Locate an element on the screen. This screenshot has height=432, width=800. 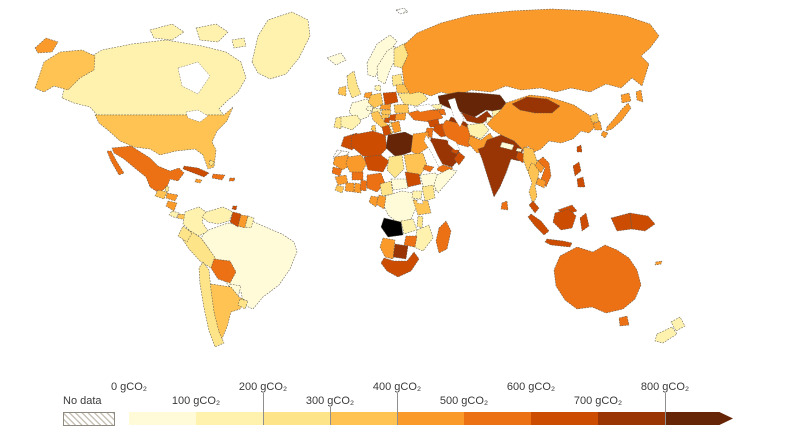
country-niger is located at coordinates (376, 163).